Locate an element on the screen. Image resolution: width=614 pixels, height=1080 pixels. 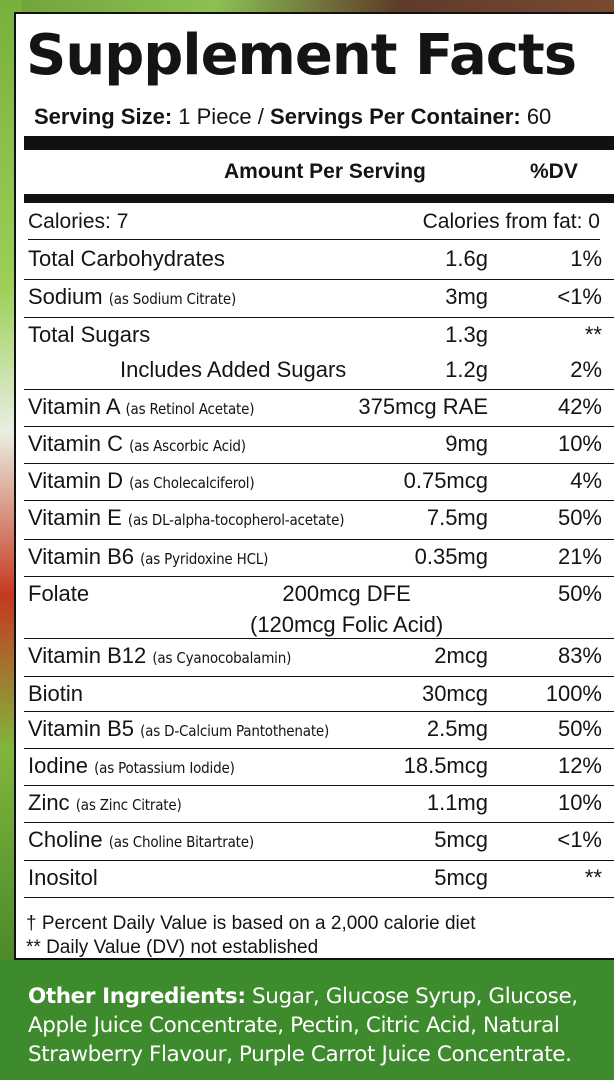
amount-per-serving-header: Amount Per Serving is located at coordinates (325, 171).